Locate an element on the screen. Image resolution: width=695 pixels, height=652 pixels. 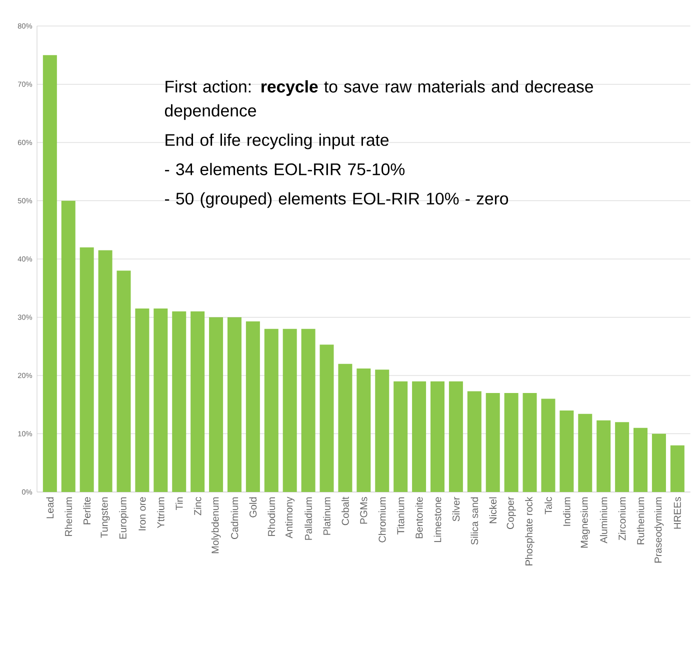
x-tick-label: Zirconium is located at coordinates (622, 518).